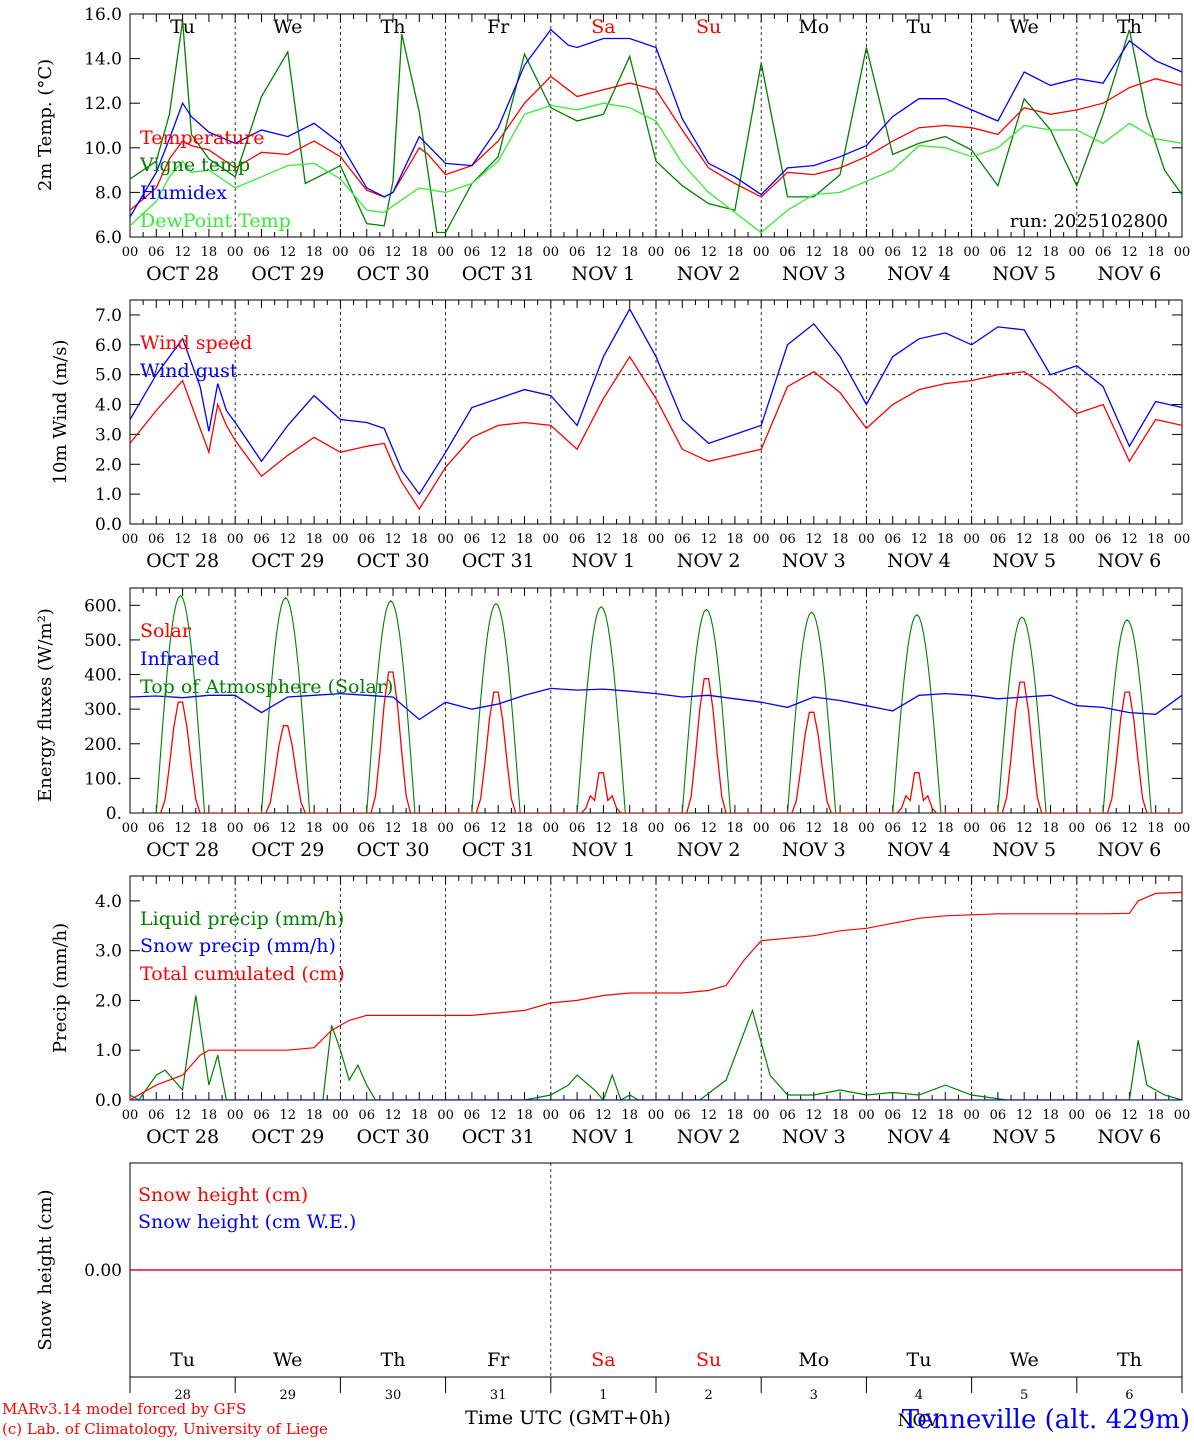  What do you see at coordinates (1024, 1395) in the screenshot?
I see `snow-day-number-label: 5` at bounding box center [1024, 1395].